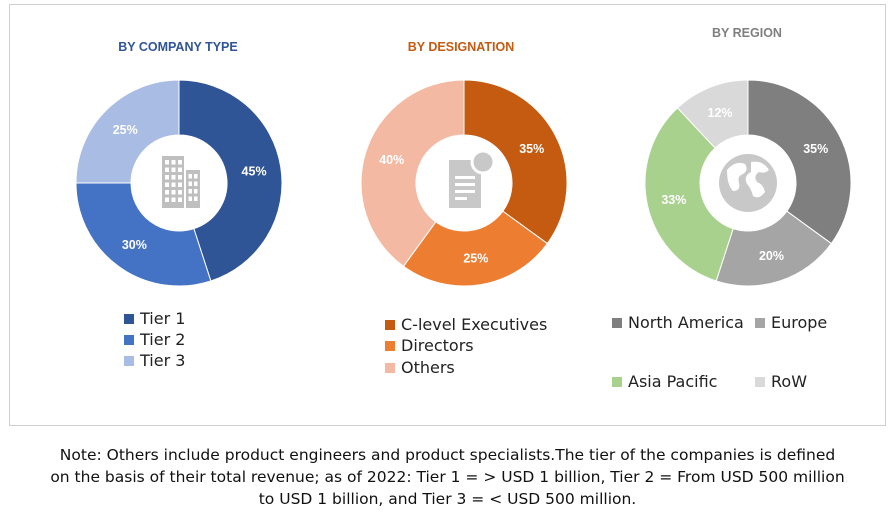 The image size is (895, 520). What do you see at coordinates (461, 47) in the screenshot?
I see `chart-title-designation: BY DESIGNATION` at bounding box center [461, 47].